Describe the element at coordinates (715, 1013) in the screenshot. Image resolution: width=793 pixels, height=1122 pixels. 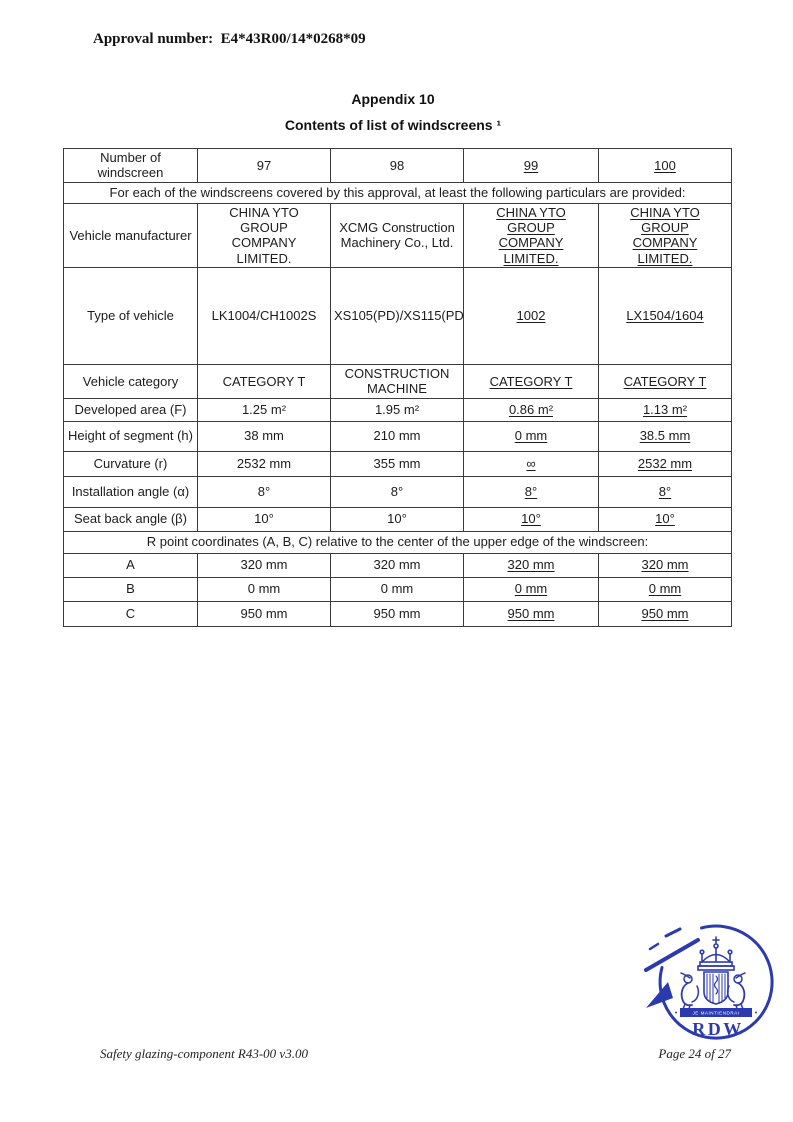
I see `stamp-motto: JE MAINTIENDRAI` at that location.